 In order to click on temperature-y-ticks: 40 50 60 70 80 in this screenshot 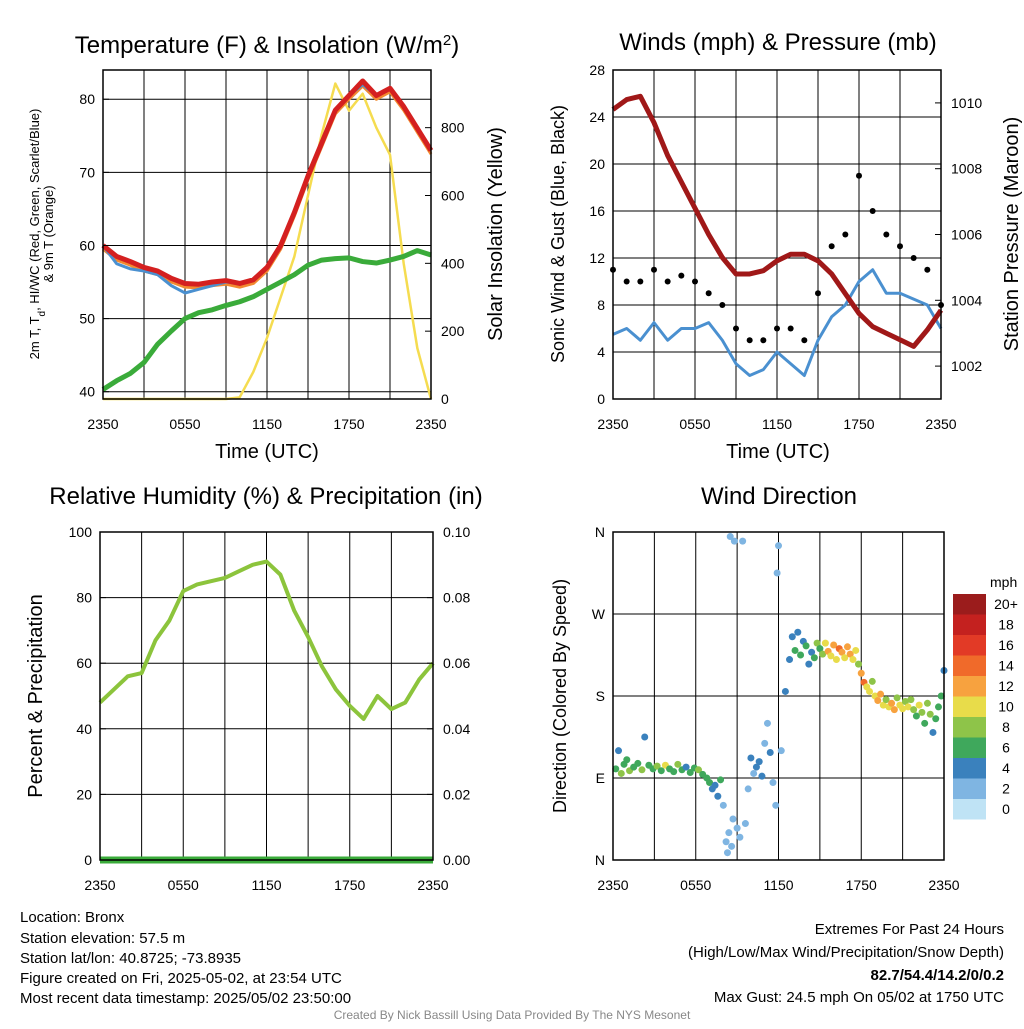, I will do `click(94, 245)`.